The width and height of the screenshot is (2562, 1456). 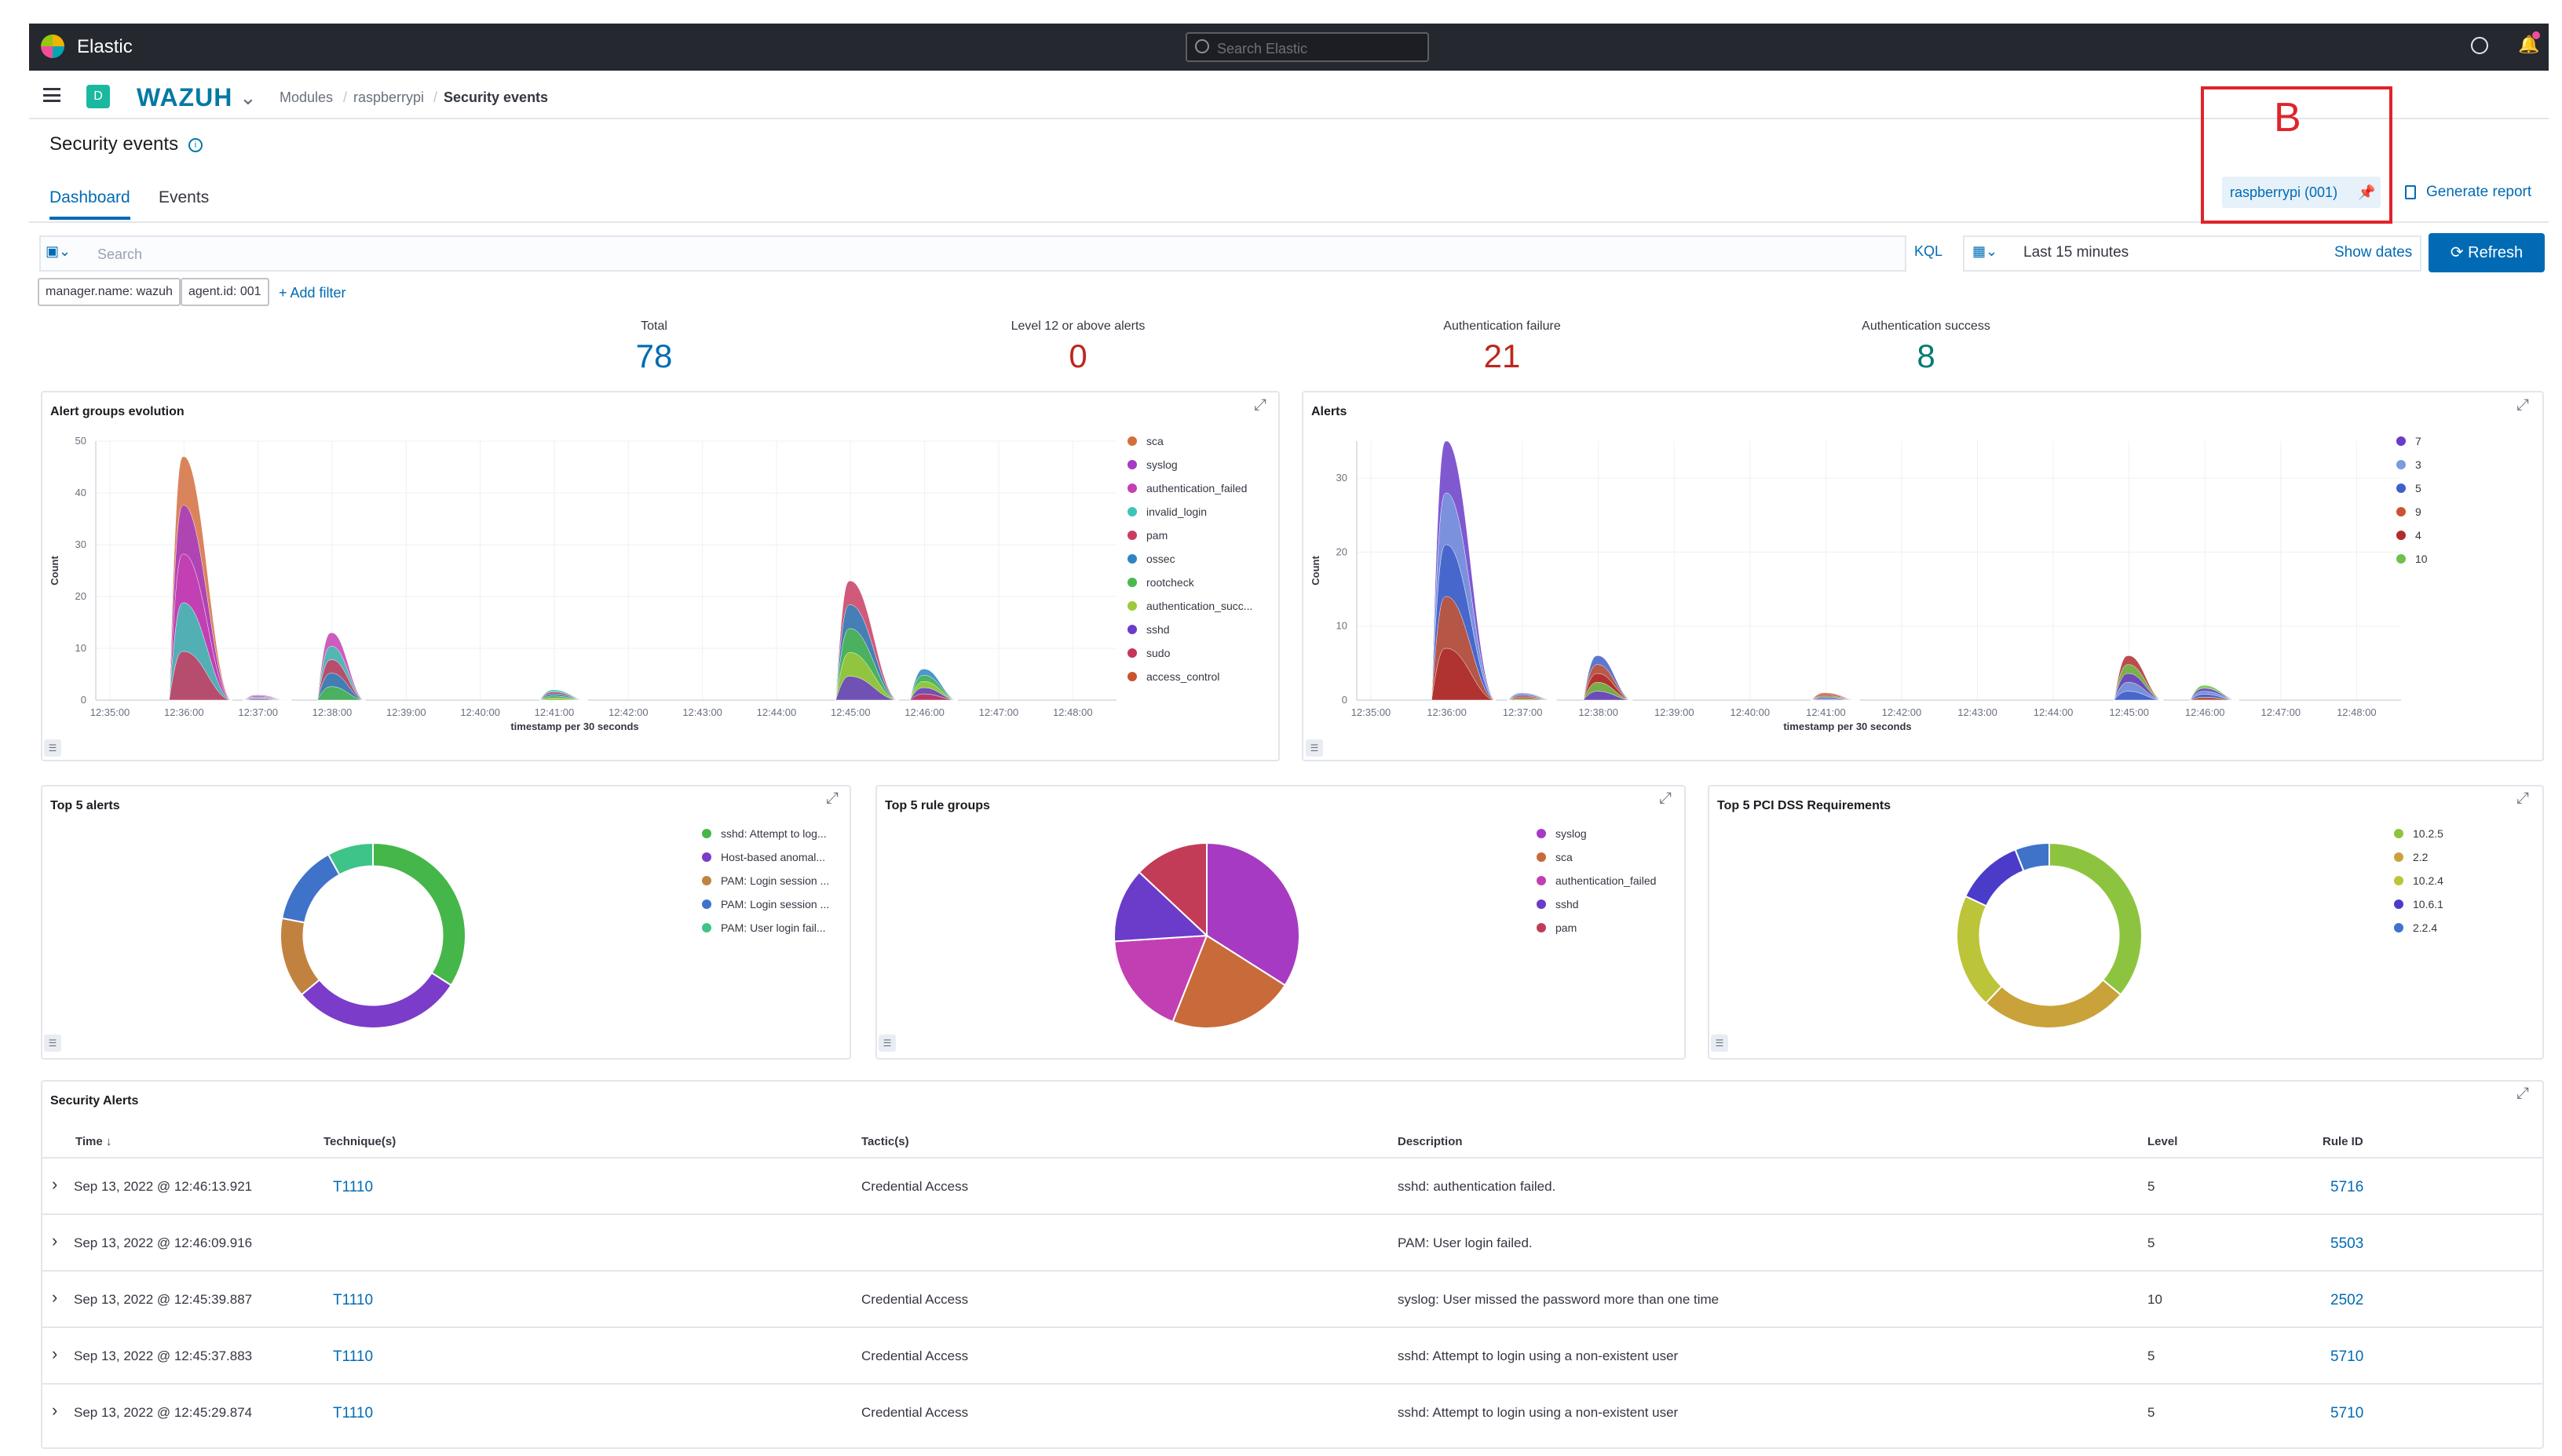 What do you see at coordinates (312, 293) in the screenshot?
I see `add-filter-button: + Add filter` at bounding box center [312, 293].